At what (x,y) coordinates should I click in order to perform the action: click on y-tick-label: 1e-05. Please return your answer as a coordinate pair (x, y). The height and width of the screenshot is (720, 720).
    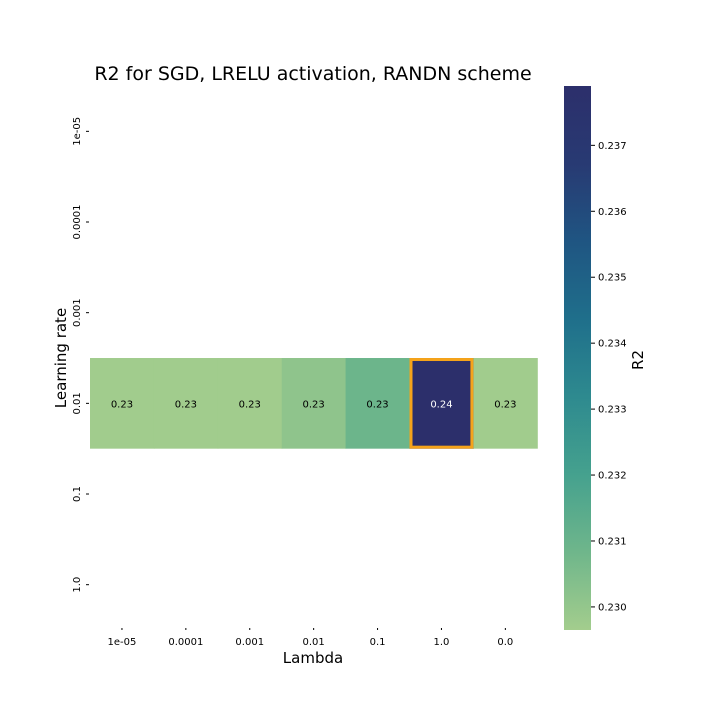
    Looking at the image, I should click on (77, 131).